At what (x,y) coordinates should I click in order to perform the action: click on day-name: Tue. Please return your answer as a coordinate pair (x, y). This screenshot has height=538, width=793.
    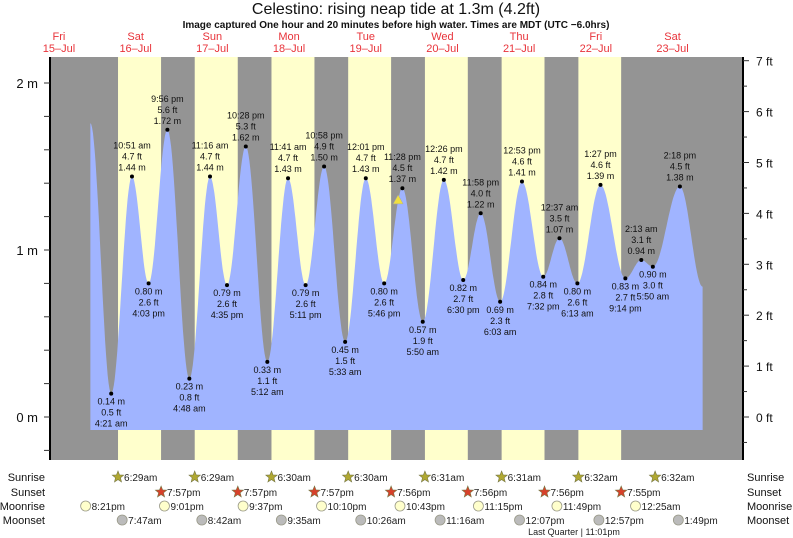
    Looking at the image, I should click on (365, 37).